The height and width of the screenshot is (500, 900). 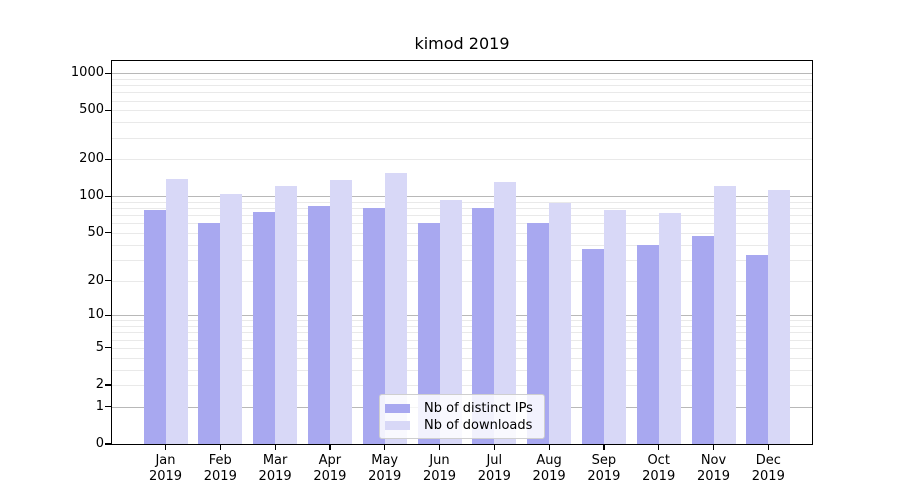 I want to click on bar-sep-distinct-ips, so click(x=592, y=346).